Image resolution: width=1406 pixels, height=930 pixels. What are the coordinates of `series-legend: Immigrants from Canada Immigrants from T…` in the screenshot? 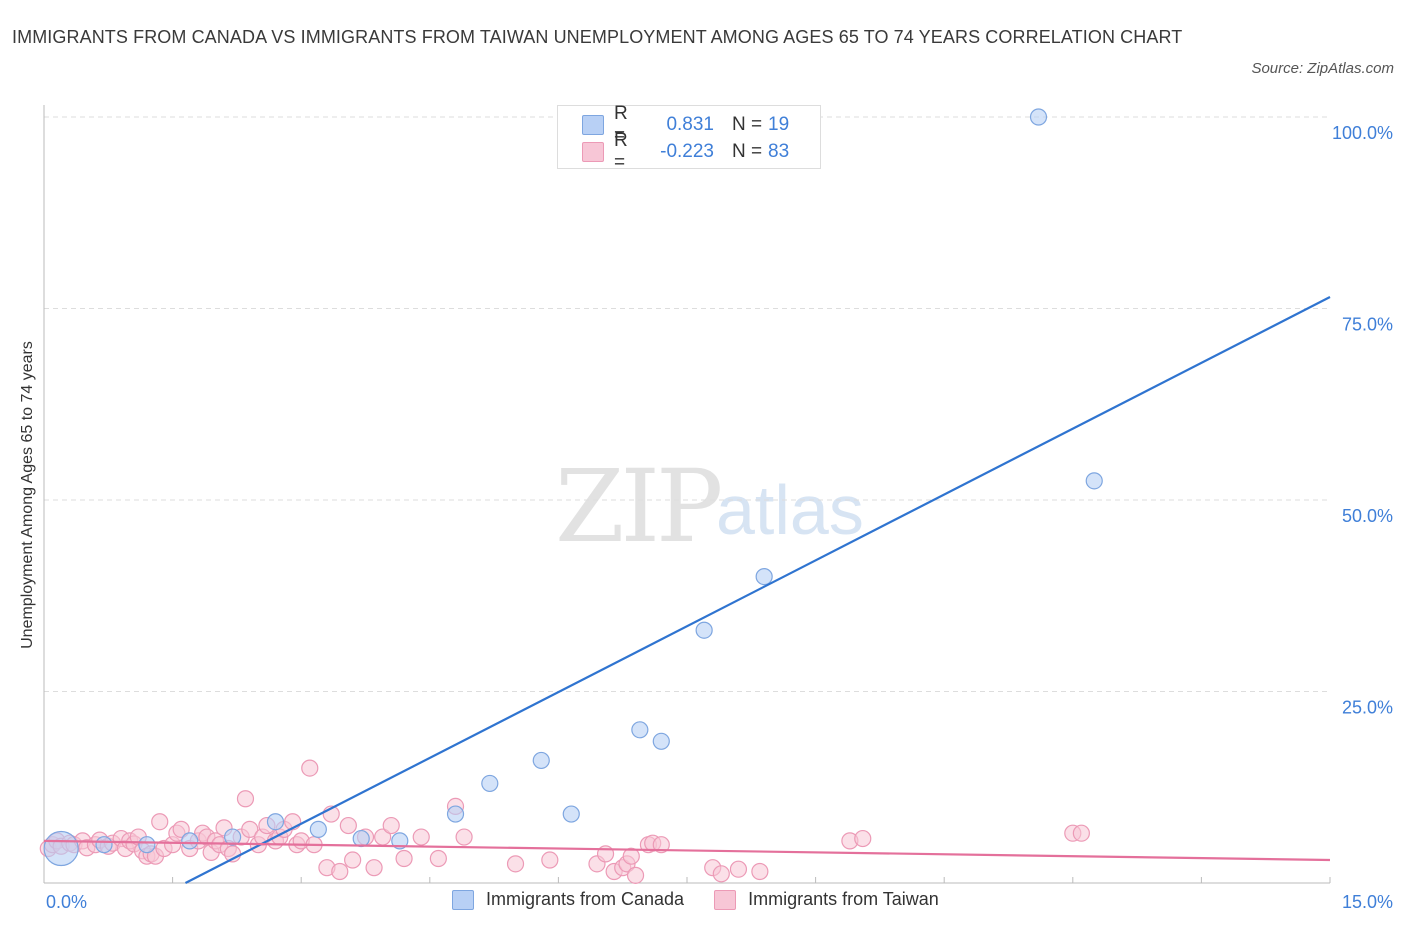 It's located at (710, 899).